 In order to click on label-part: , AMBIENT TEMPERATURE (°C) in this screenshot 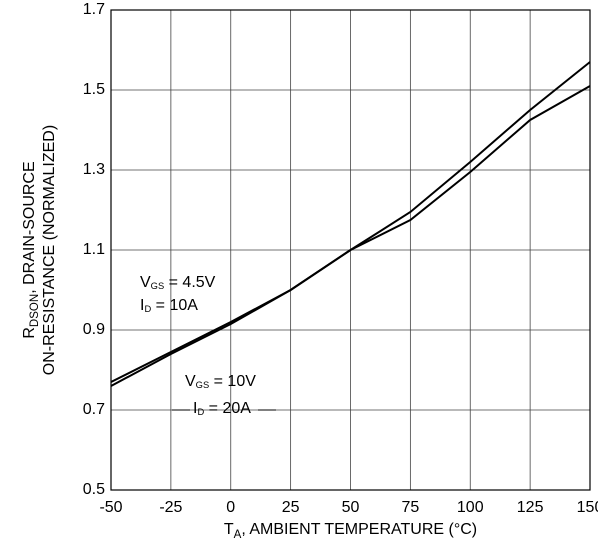, I will do `click(359, 529)`.